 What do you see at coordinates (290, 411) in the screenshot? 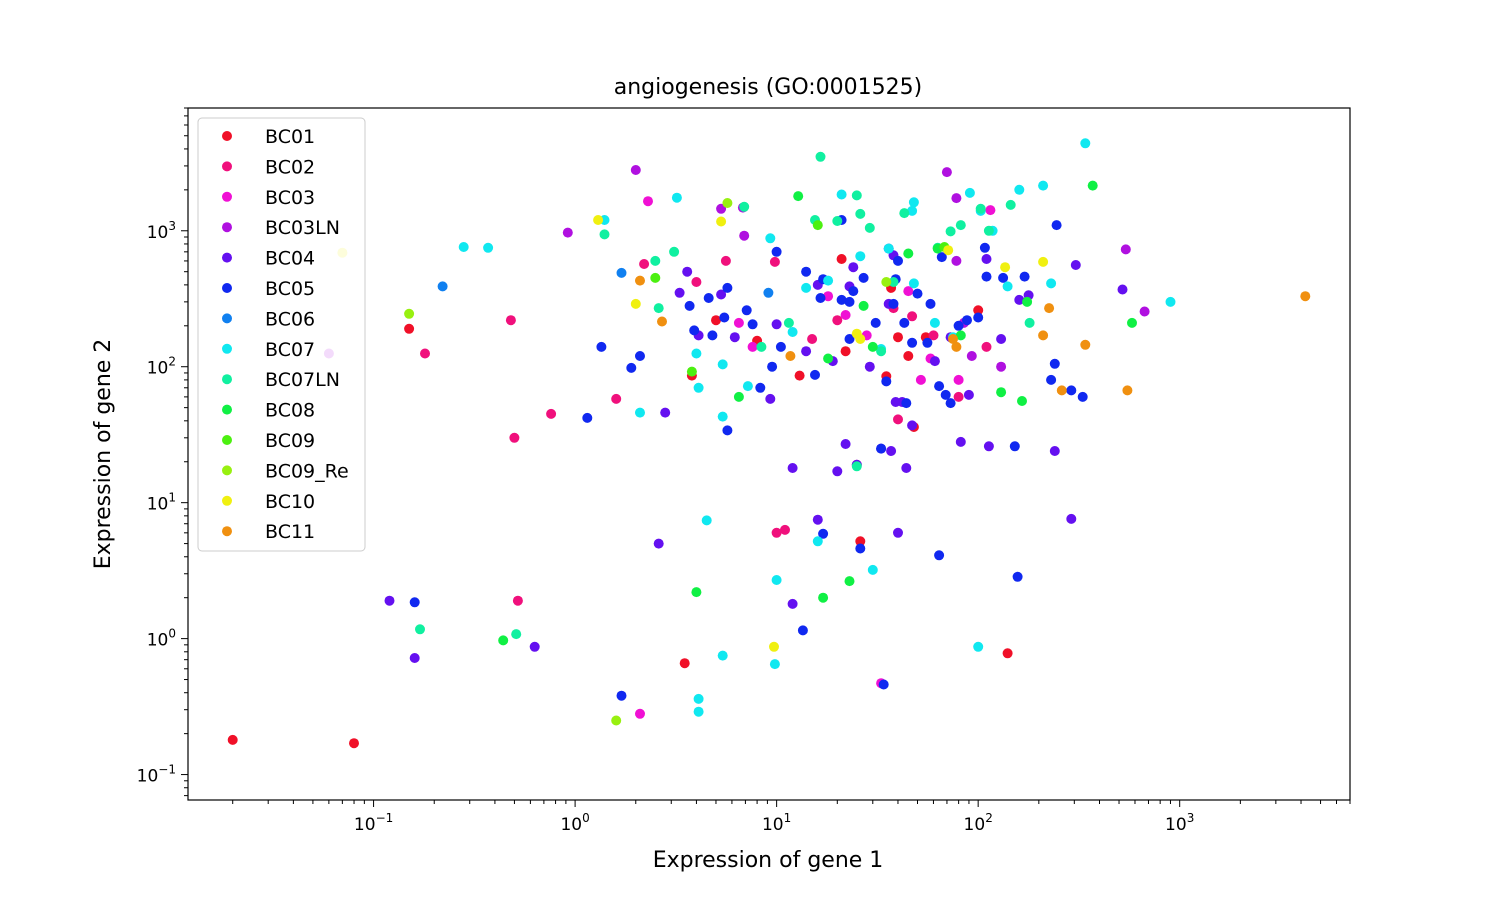
I see `legend-label-bc08: BC08` at bounding box center [290, 411].